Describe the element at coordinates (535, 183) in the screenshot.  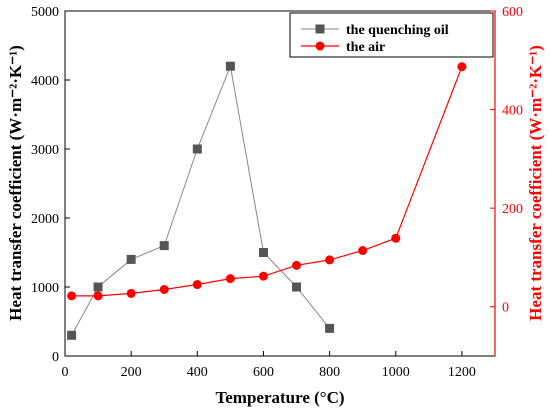
I see `y-right-axis-title: Heat transfer coefficient (W·m⁻²·K⁻¹)` at that location.